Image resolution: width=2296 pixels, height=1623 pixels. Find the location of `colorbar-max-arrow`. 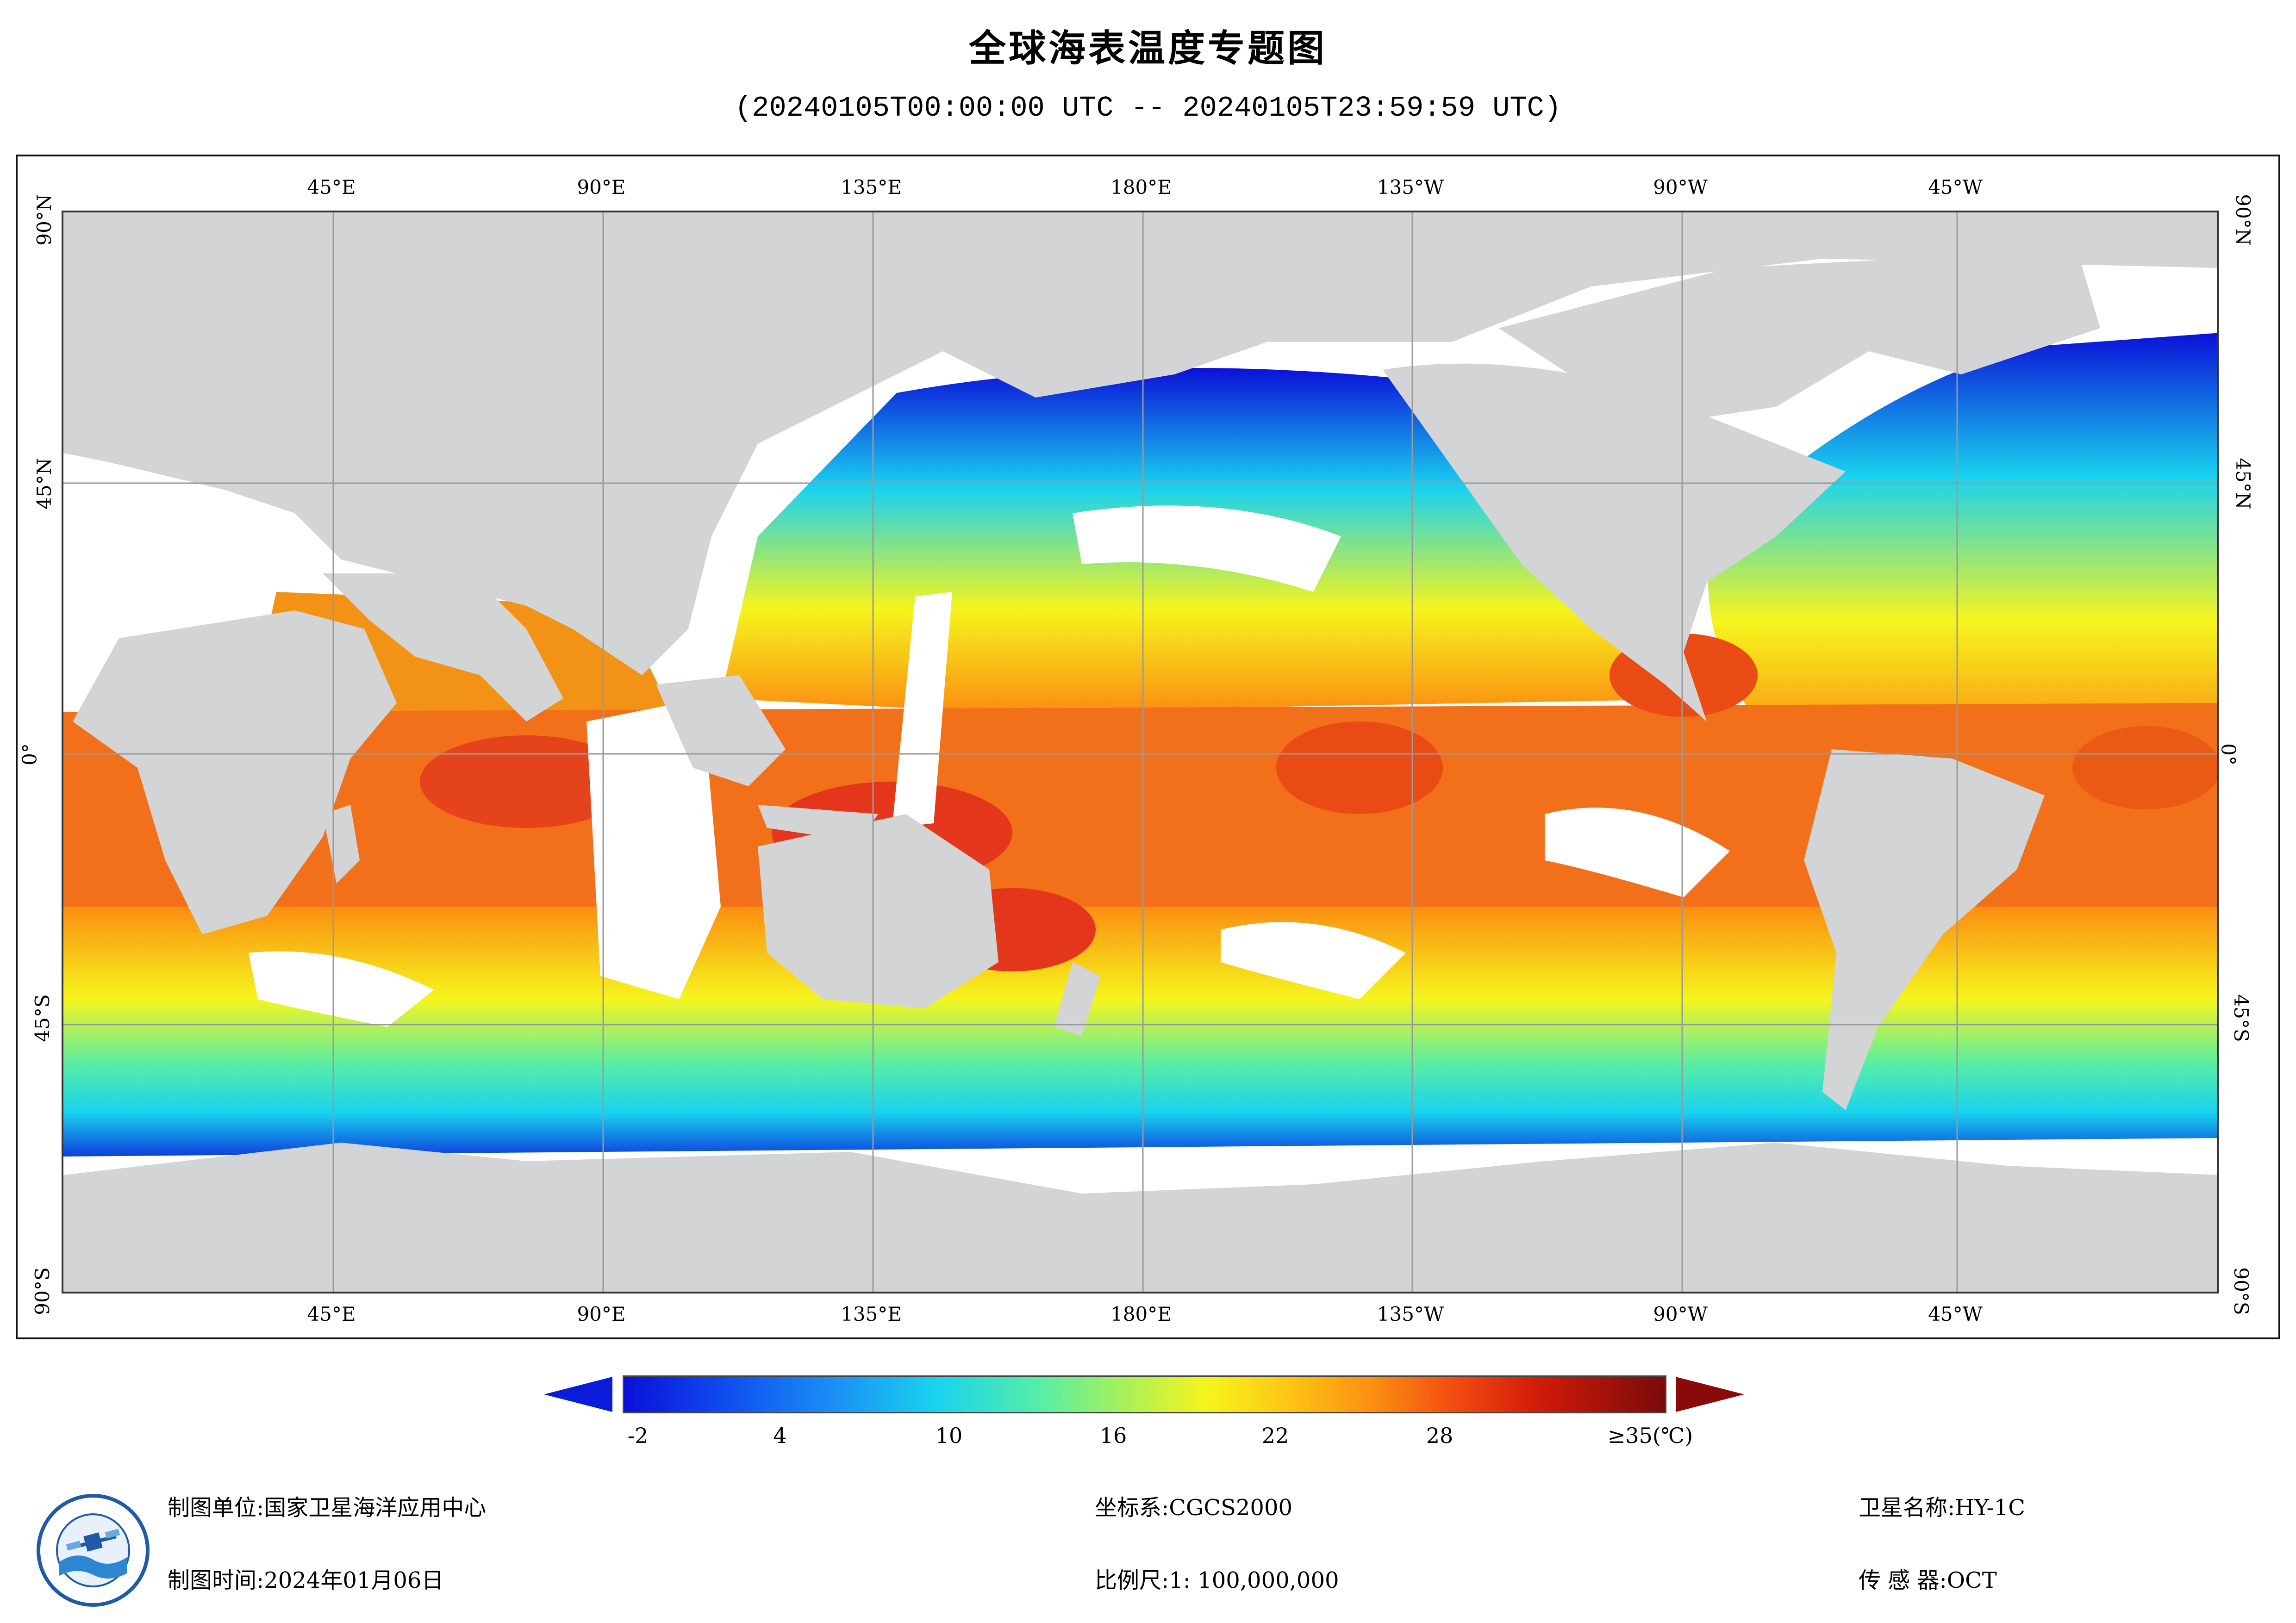

colorbar-max-arrow is located at coordinates (1710, 1394).